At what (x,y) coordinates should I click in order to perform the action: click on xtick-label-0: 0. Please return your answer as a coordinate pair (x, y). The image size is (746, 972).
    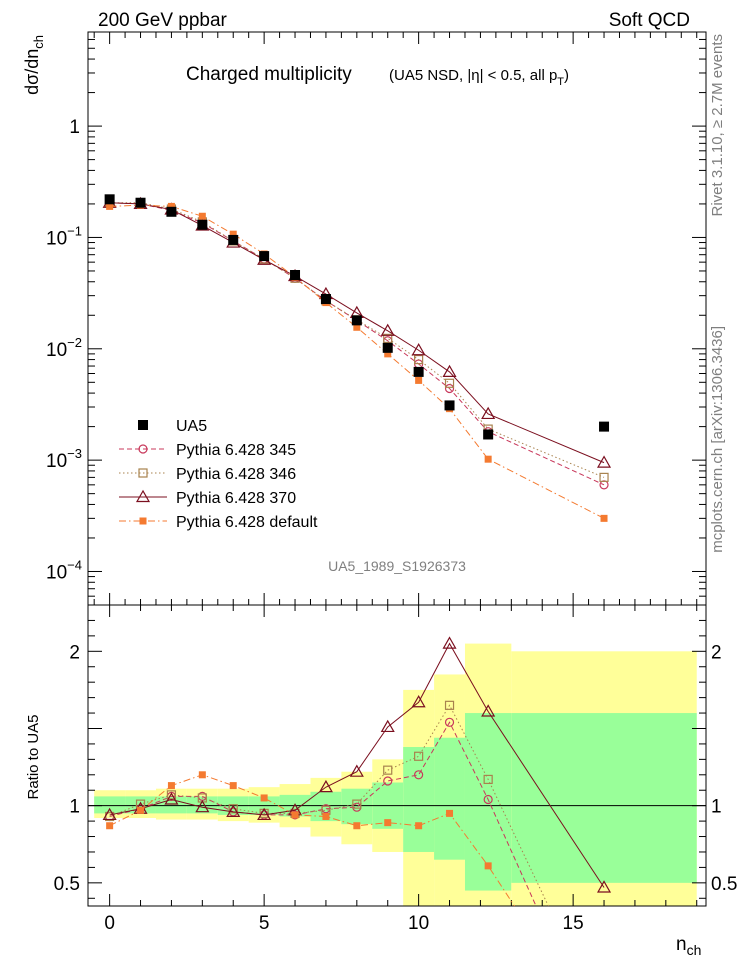
    Looking at the image, I should click on (109, 923).